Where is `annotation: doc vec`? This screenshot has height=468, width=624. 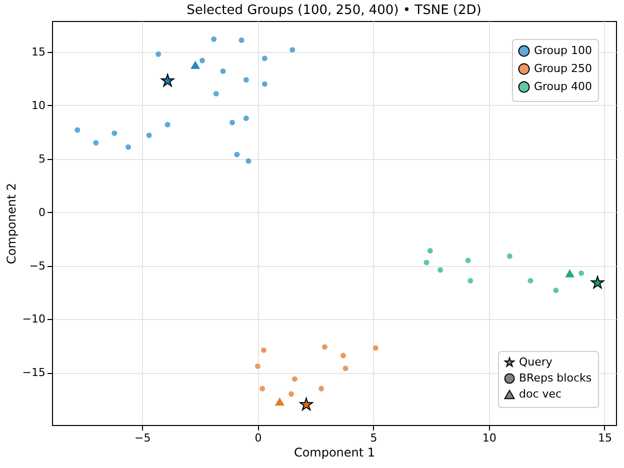 annotation: doc vec is located at coordinates (540, 394).